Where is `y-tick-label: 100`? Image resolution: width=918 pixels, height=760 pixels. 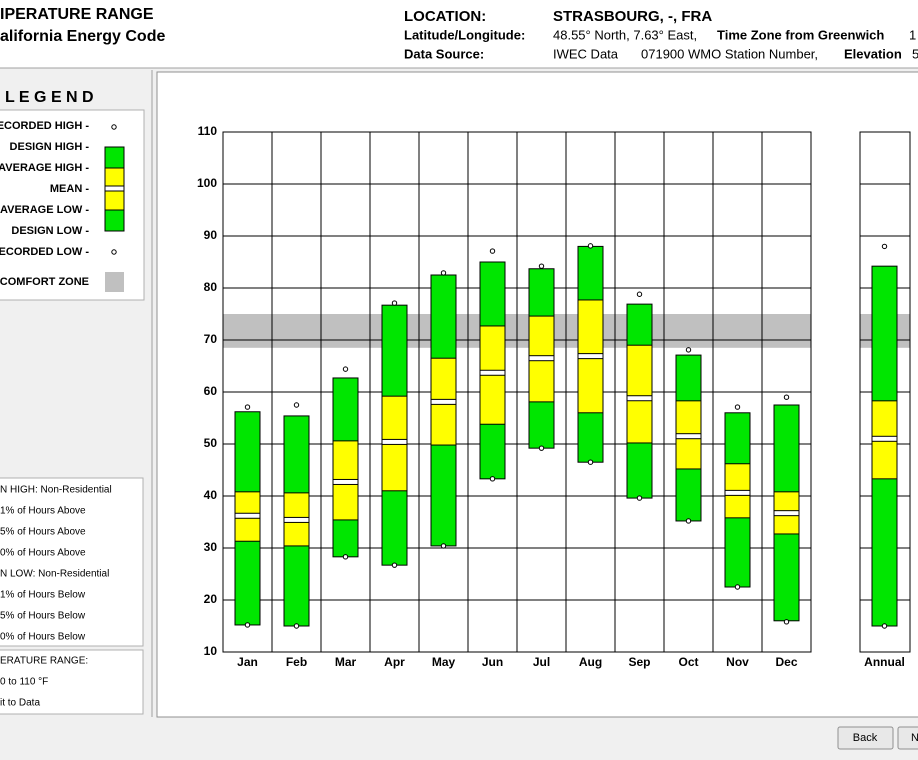
y-tick-label: 100 is located at coordinates (207, 183).